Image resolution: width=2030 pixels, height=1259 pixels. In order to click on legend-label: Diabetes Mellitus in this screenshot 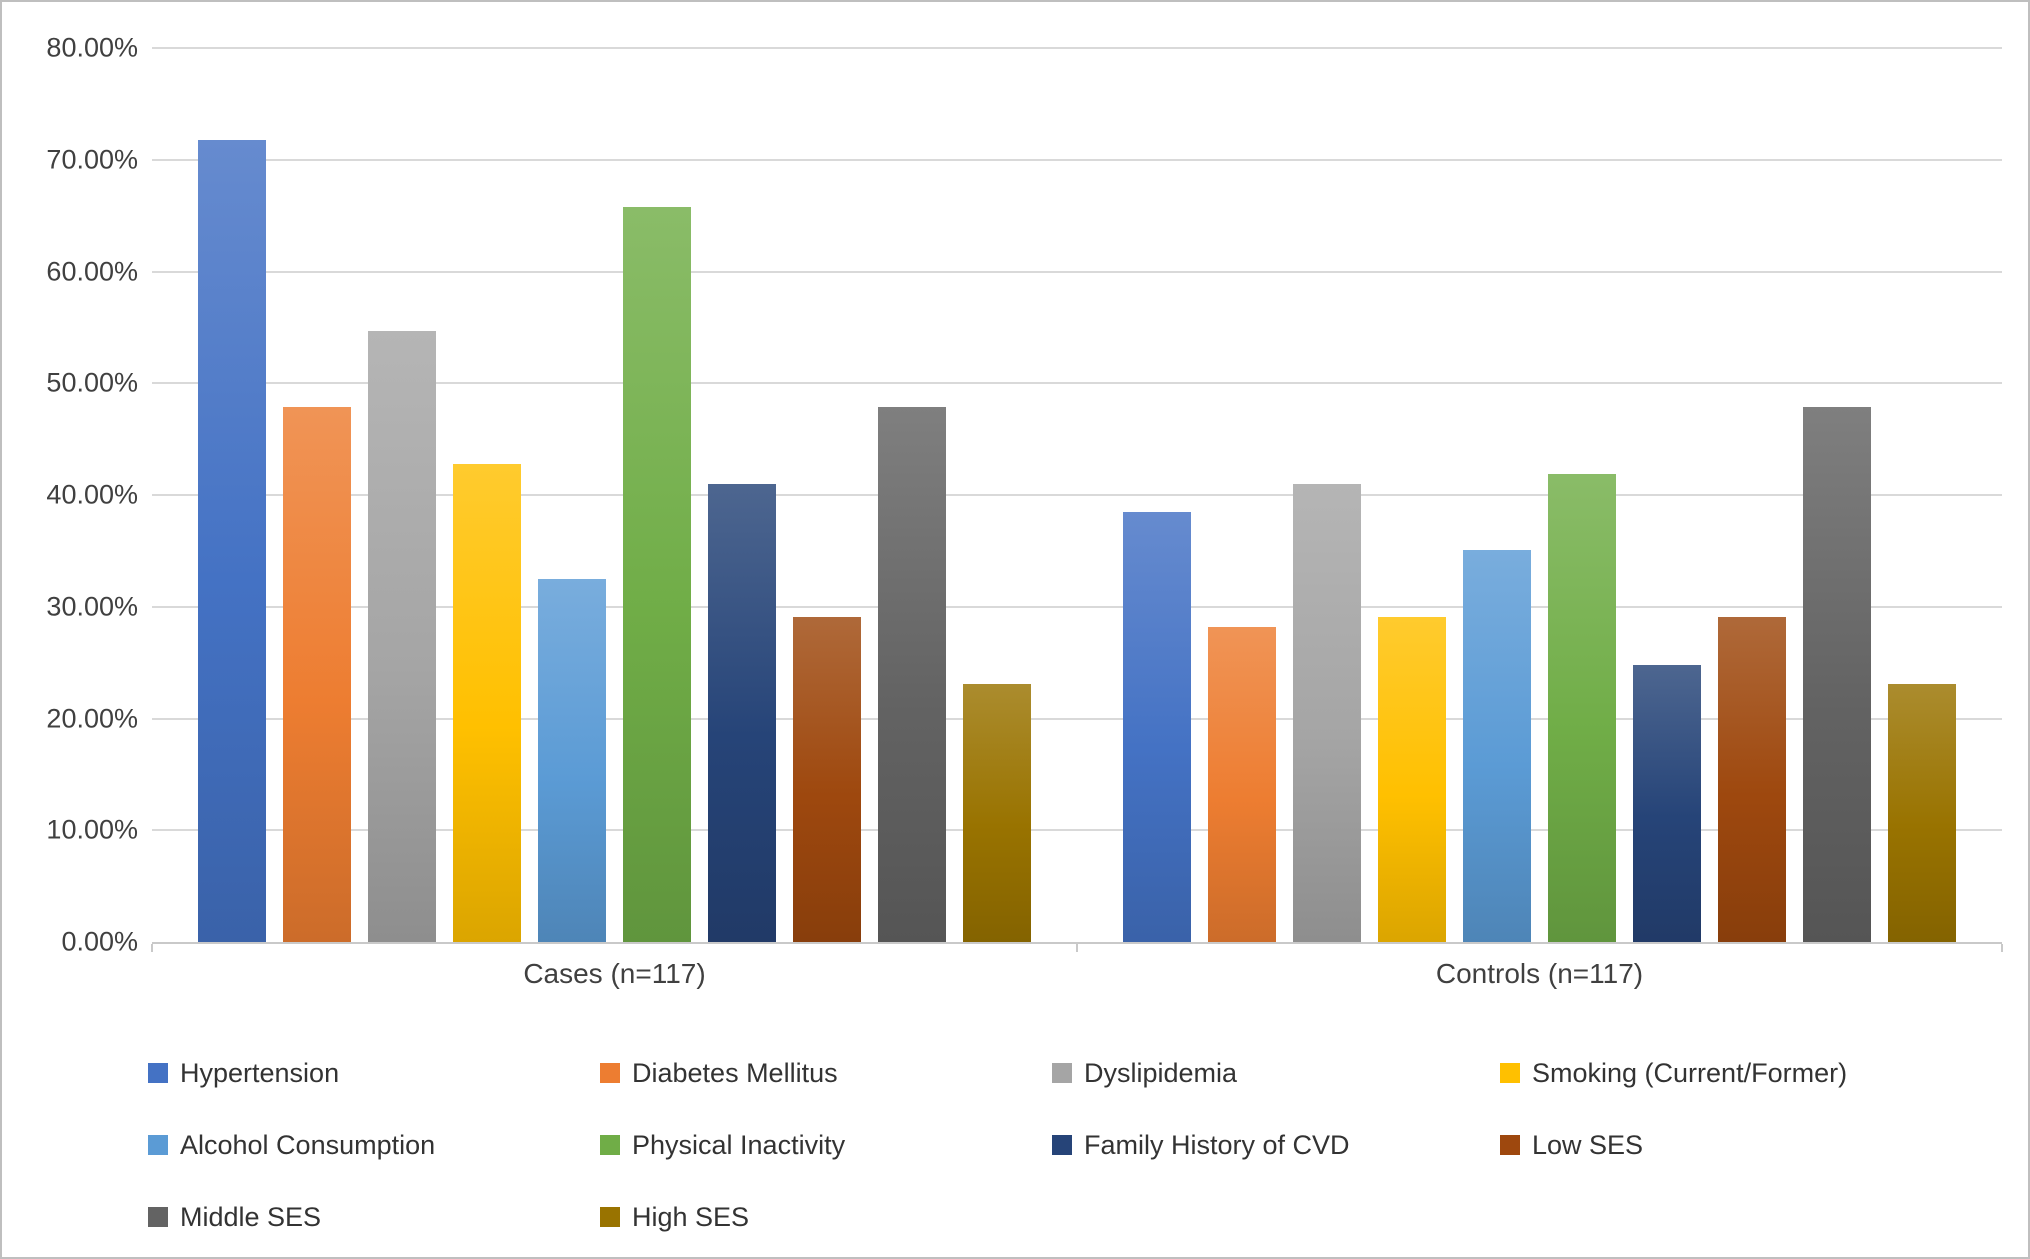, I will do `click(735, 1072)`.